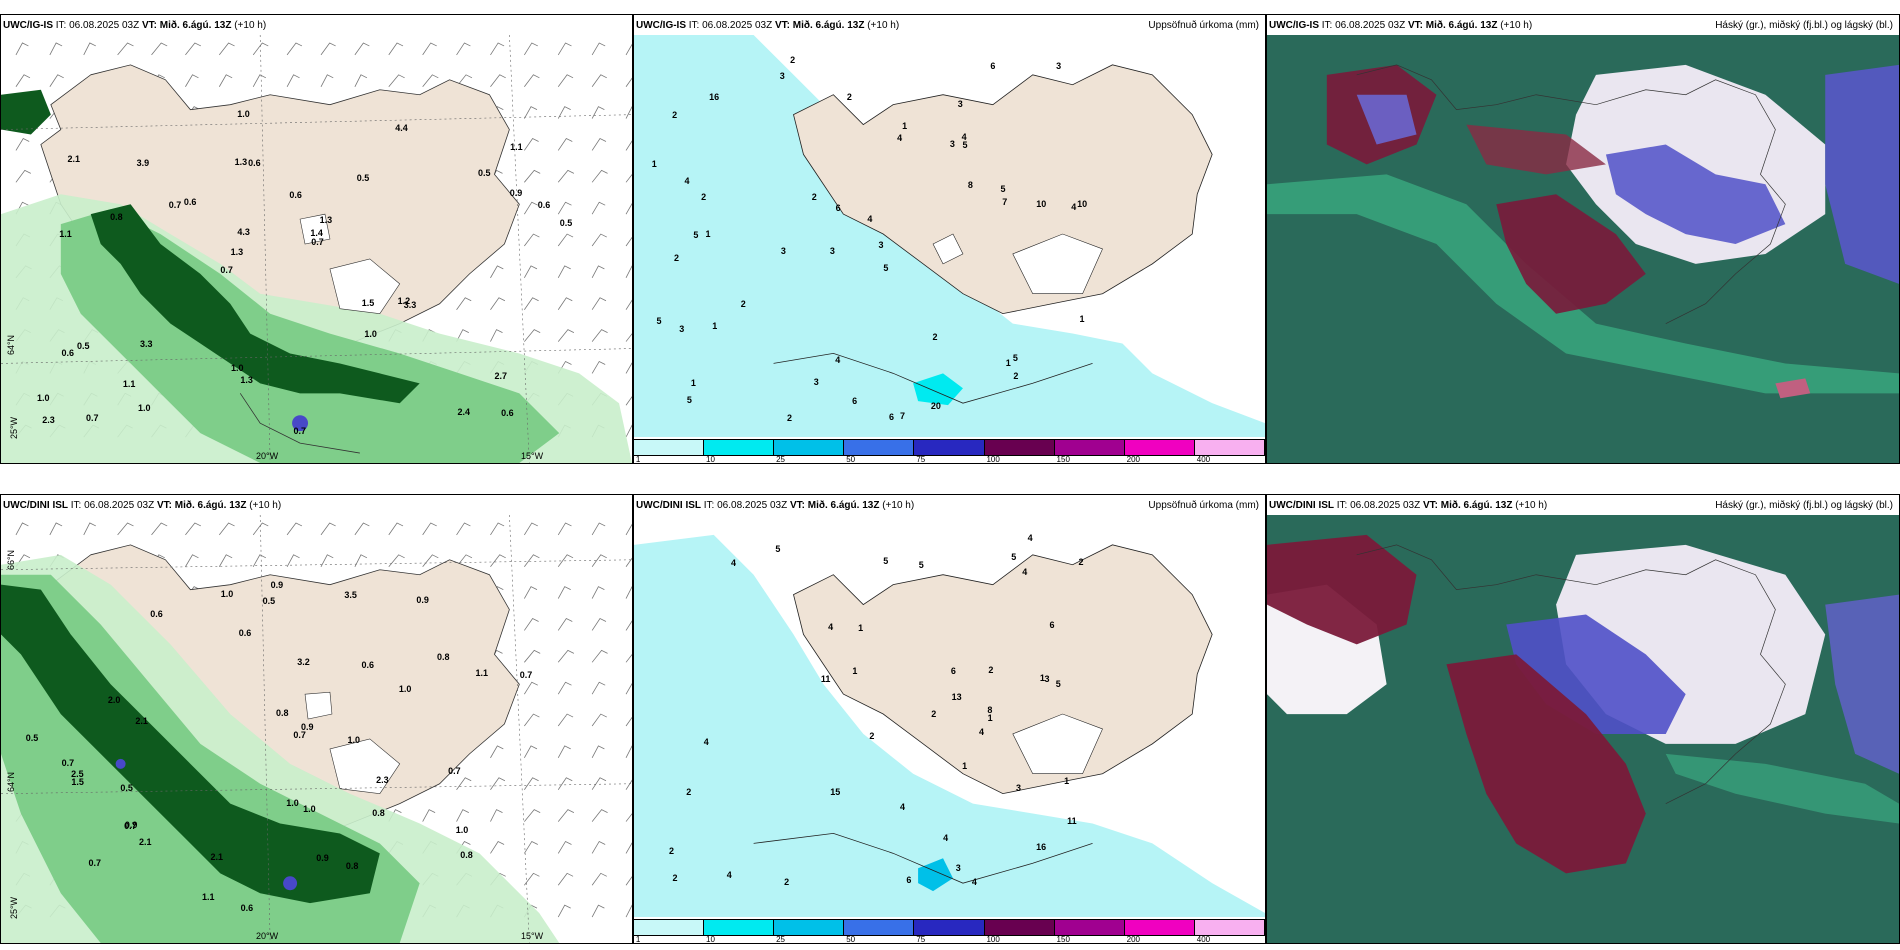 Image resolution: width=1900 pixels, height=950 pixels. What do you see at coordinates (675, 114) in the screenshot?
I see `map-value-label: 2` at bounding box center [675, 114].